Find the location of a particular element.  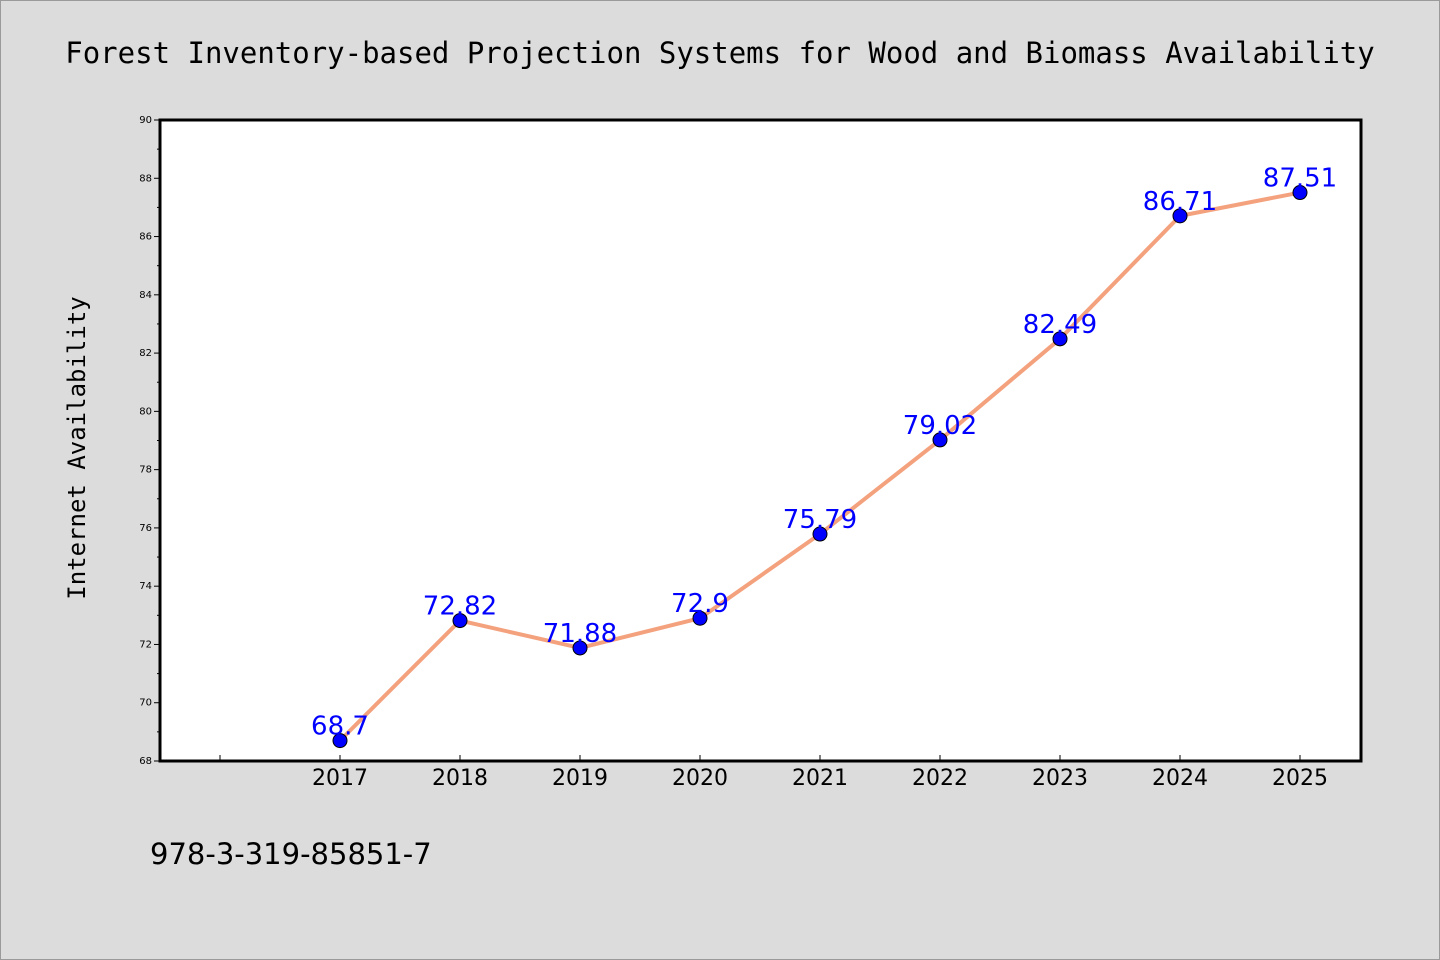

x-tick-label: 2017 is located at coordinates (340, 778).